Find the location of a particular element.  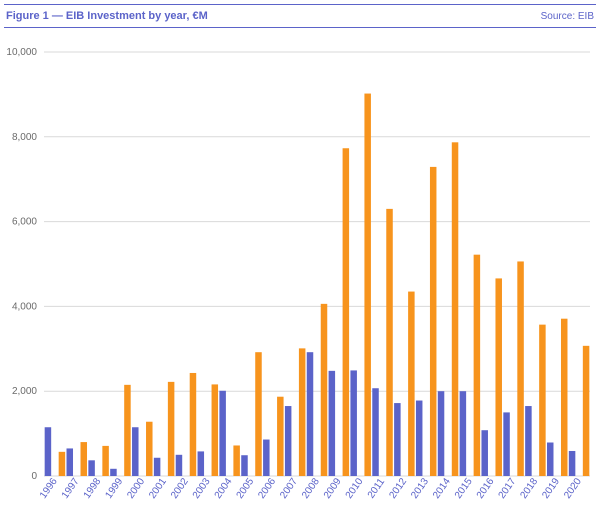

x-tick-label: 2009 is located at coordinates (333, 488).